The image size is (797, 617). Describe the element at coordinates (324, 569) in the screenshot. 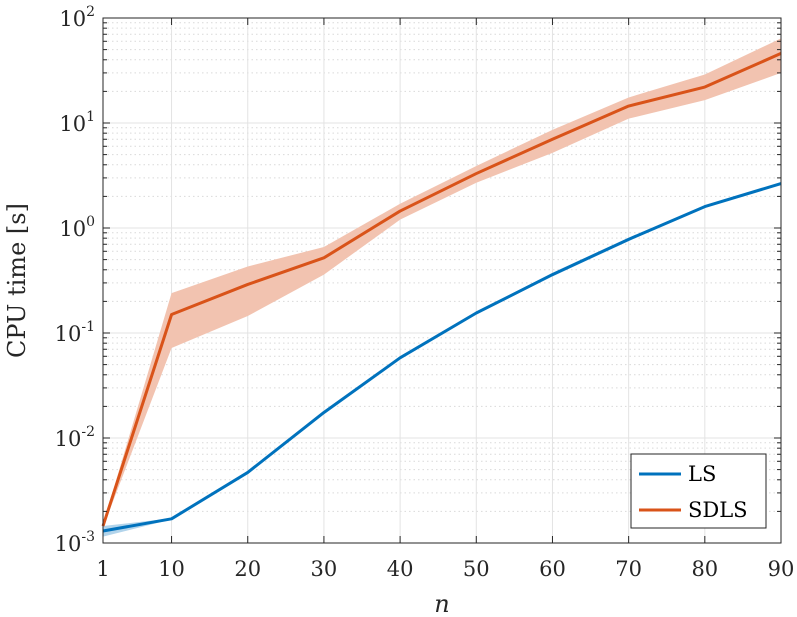

I see `x-tick-label: 30` at that location.